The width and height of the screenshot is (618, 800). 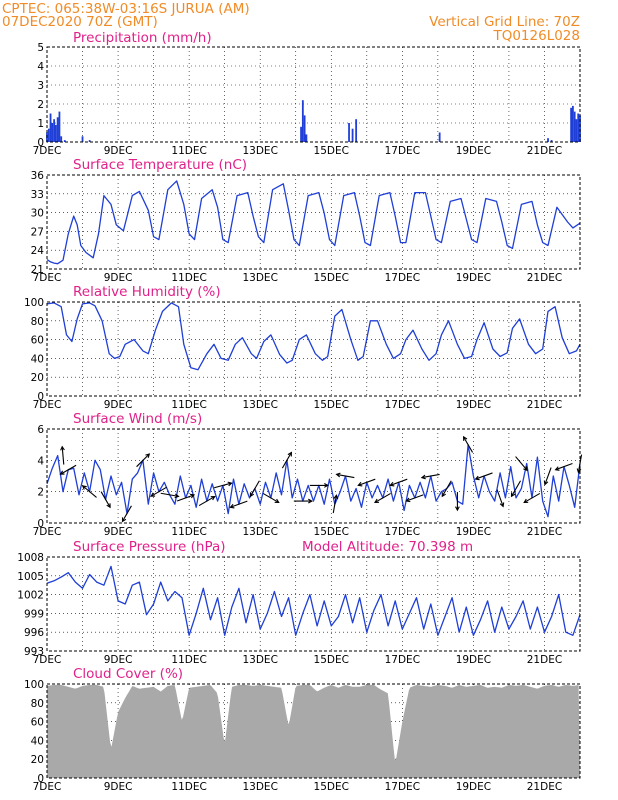 I want to click on y-tick-label: 30, so click(x=37, y=214).